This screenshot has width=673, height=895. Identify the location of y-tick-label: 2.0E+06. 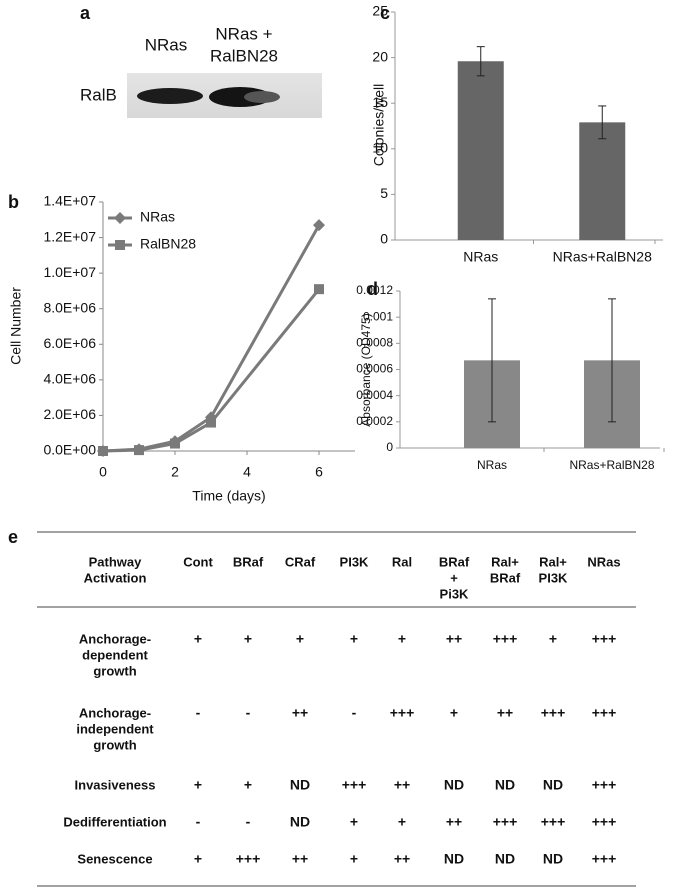
(69, 414).